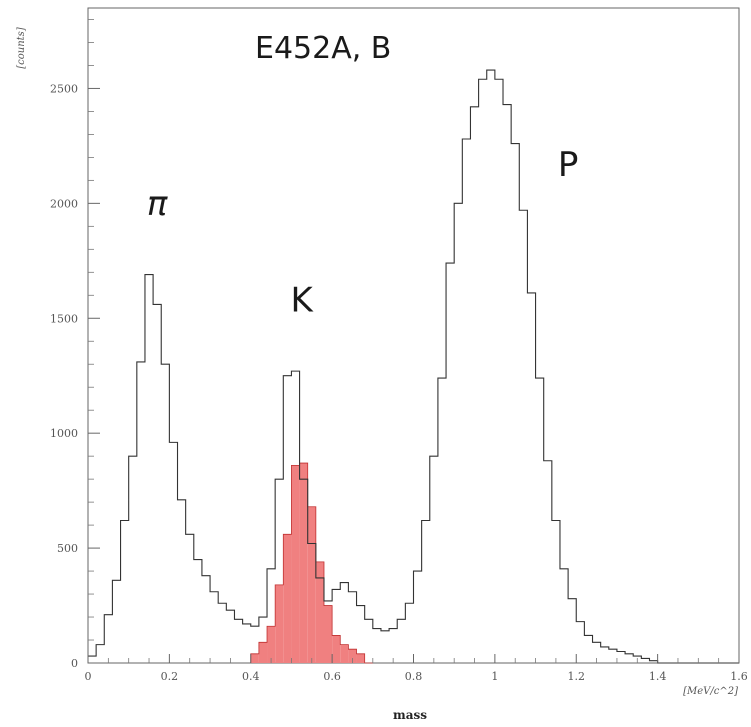  Describe the element at coordinates (64, 88) in the screenshot. I see `y-tick-label: 2500` at that location.